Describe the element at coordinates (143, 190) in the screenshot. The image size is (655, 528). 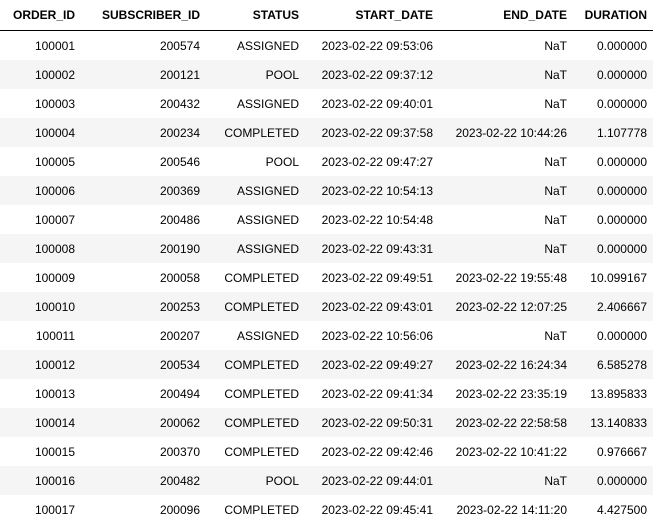
I see `subscriber-id-cell: 200369` at that location.